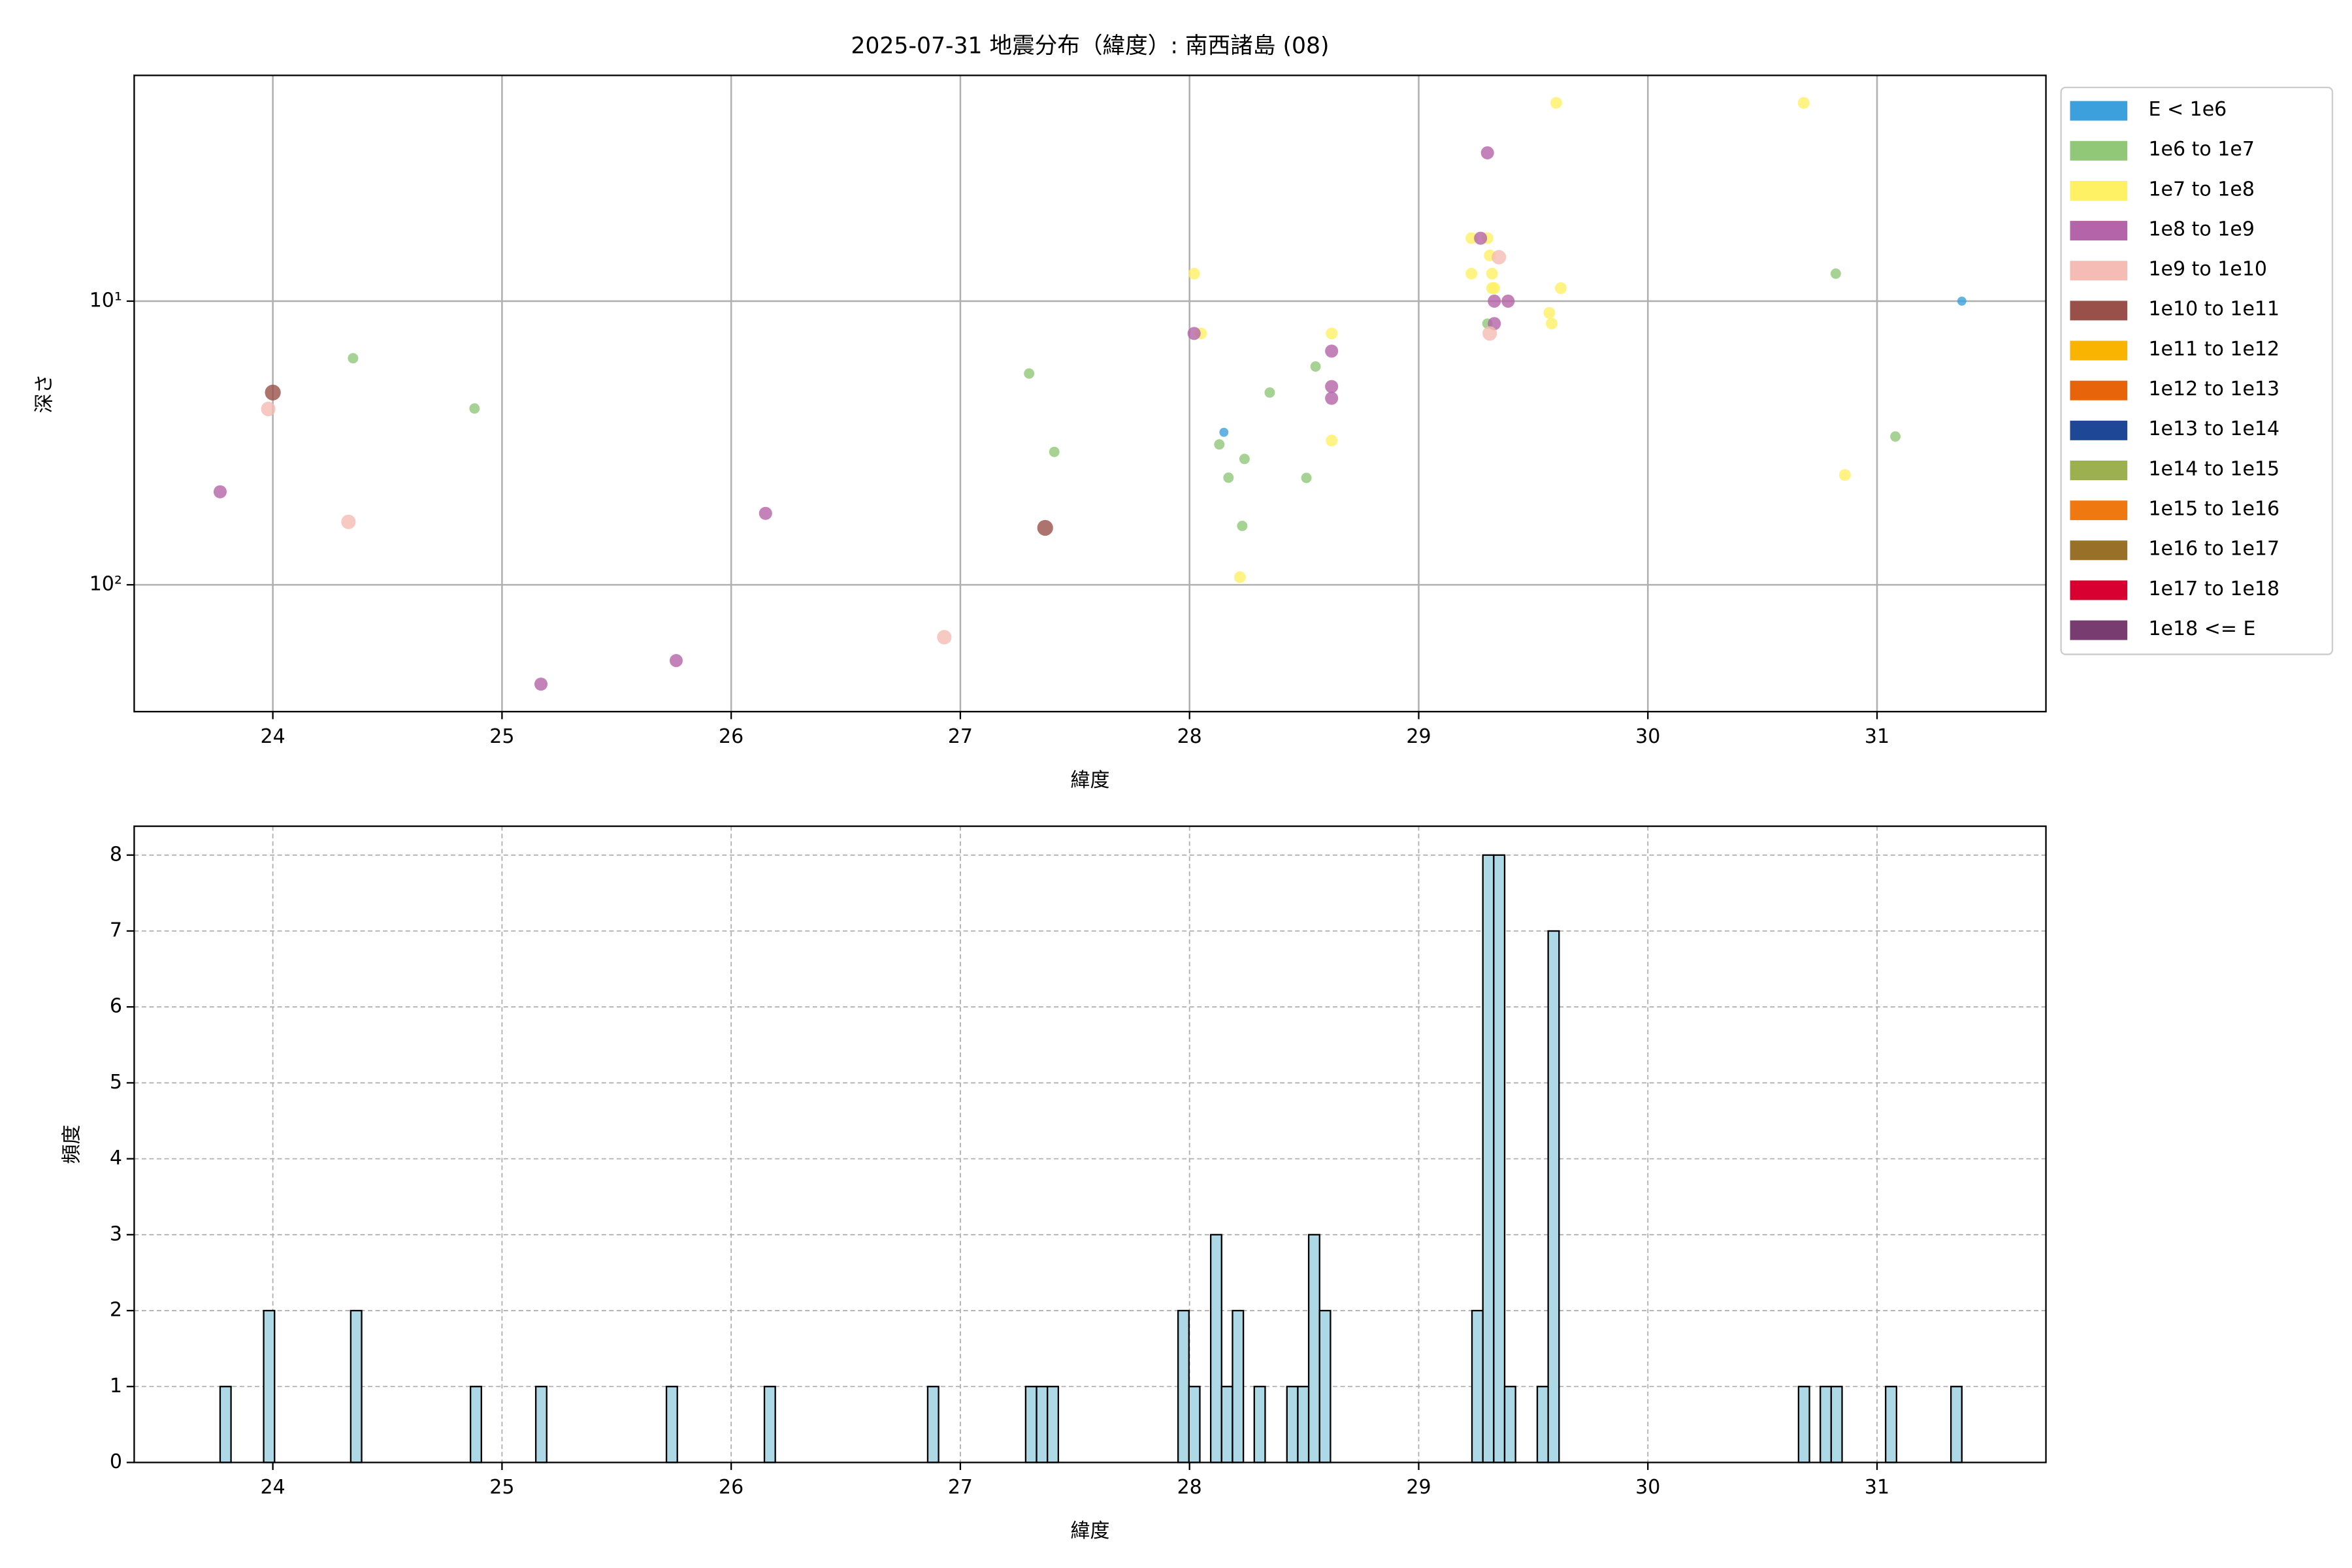 This screenshot has width=2352, height=1568. What do you see at coordinates (71, 1144) in the screenshot?
I see `y-axis-label: 頻度` at bounding box center [71, 1144].